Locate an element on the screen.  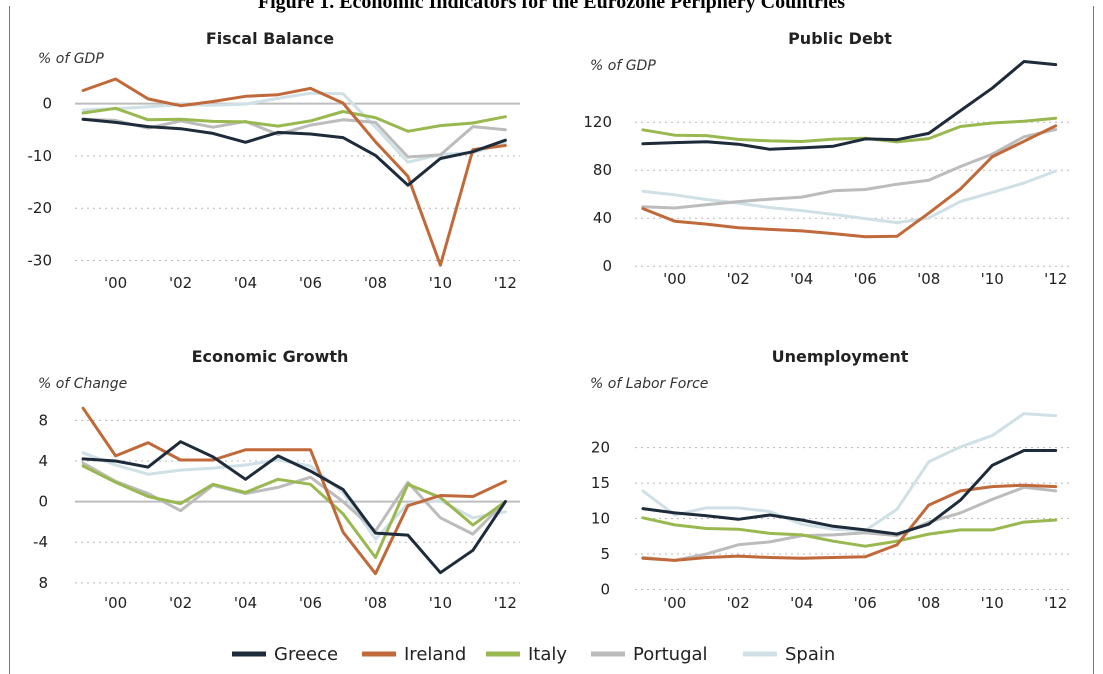
y-tick-label: 10 is located at coordinates (600, 519).